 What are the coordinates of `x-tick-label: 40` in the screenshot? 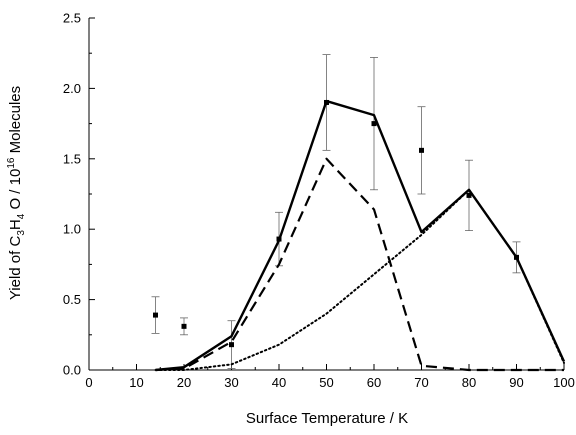 It's located at (279, 382).